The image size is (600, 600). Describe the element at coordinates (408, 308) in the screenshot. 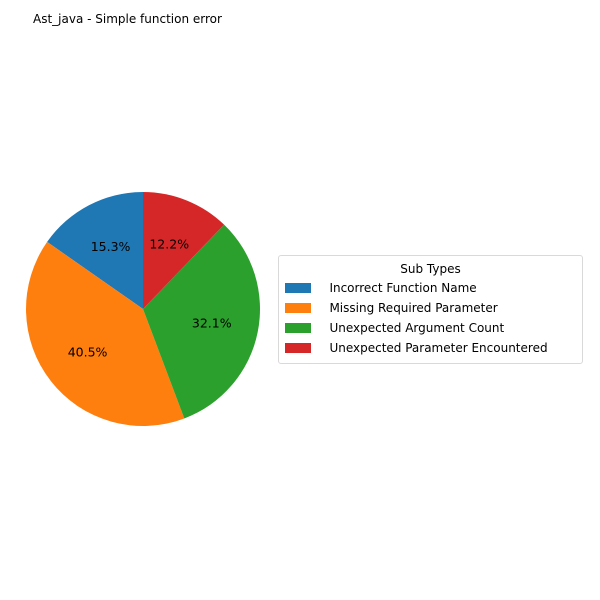

I see `legend-label: Missing Required Parameter` at that location.